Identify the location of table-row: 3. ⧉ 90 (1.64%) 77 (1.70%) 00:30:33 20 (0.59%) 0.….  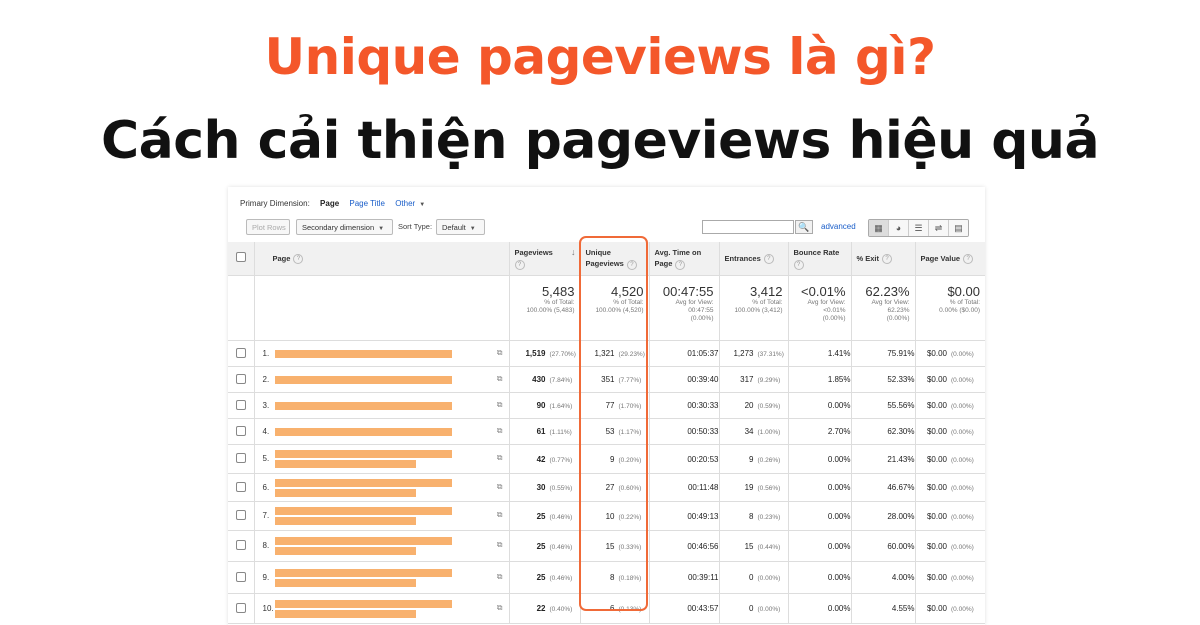
(606, 405).